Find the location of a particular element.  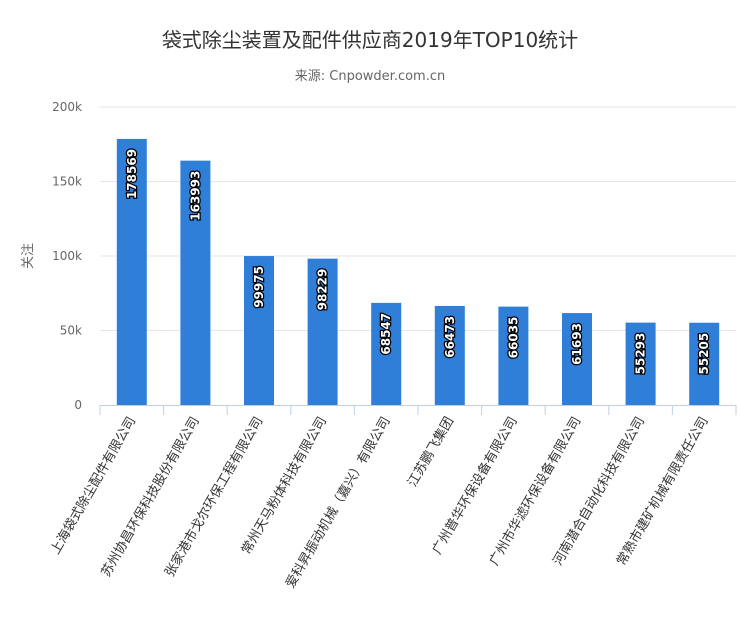

data-label: 66473 is located at coordinates (450, 337).